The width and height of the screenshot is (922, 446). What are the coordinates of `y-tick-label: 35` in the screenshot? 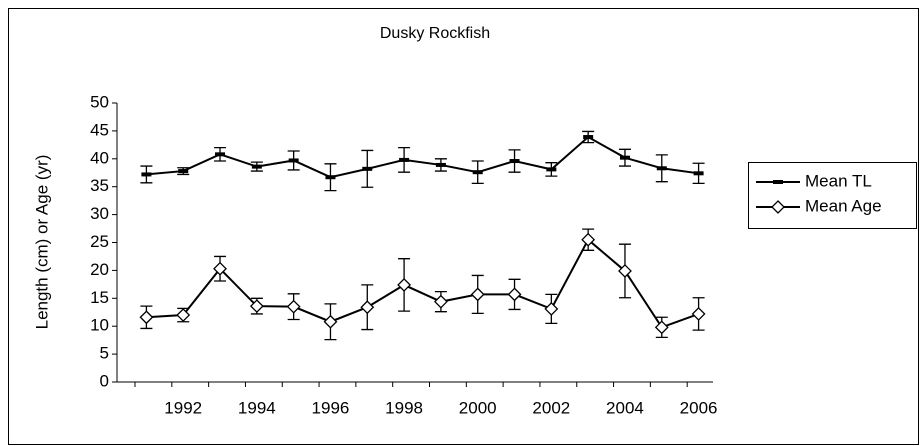 It's located at (99, 185).